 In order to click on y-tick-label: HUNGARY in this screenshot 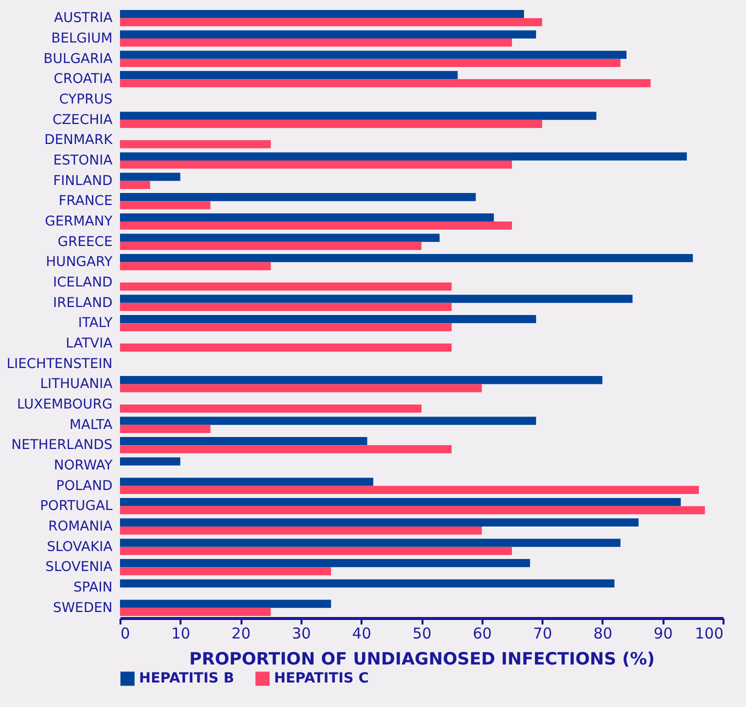, I will do `click(80, 262)`.